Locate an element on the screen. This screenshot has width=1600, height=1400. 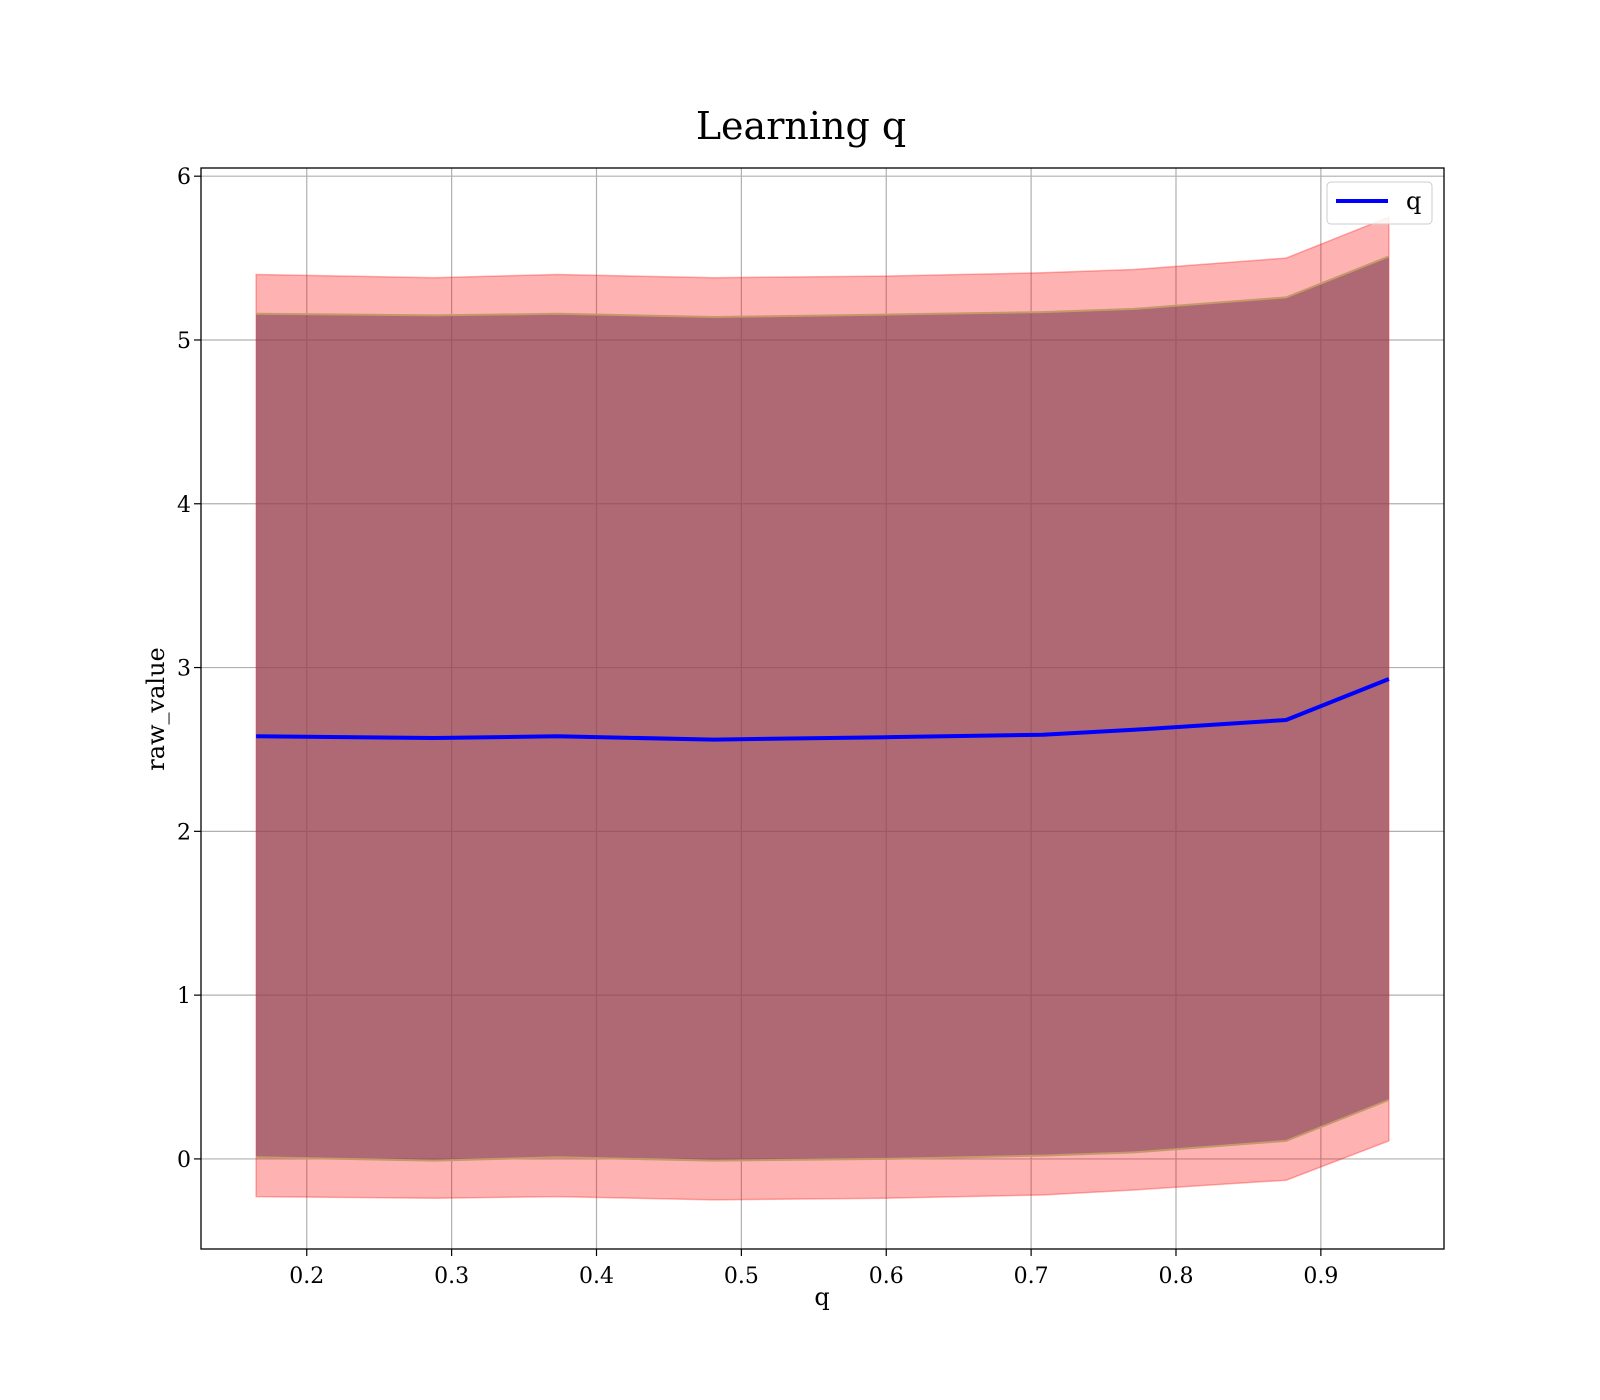
x-tick-label: 0.8 is located at coordinates (1175, 1276).